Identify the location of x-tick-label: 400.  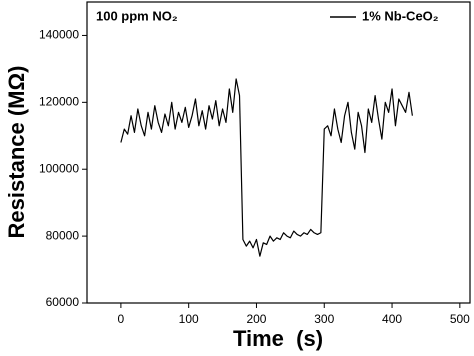
(392, 319).